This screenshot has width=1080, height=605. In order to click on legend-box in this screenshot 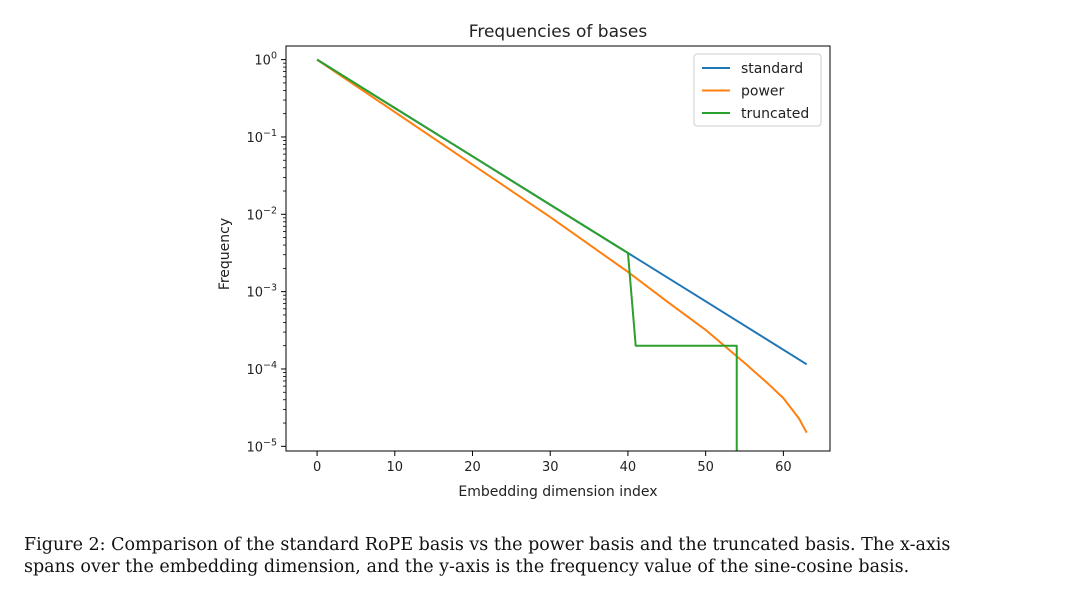, I will do `click(757, 90)`.